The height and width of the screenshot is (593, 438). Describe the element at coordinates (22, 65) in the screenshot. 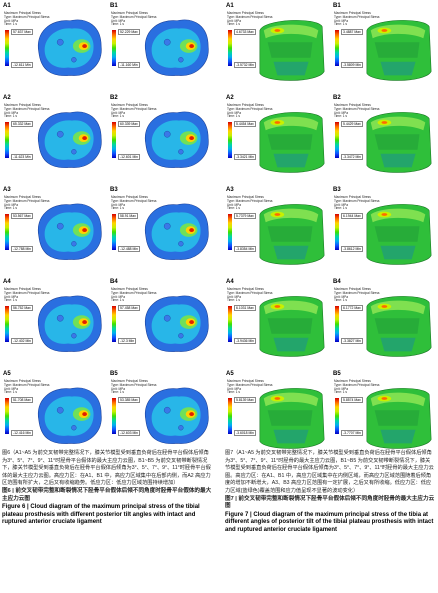

I see `min-value-label: -12.611 Min` at that location.